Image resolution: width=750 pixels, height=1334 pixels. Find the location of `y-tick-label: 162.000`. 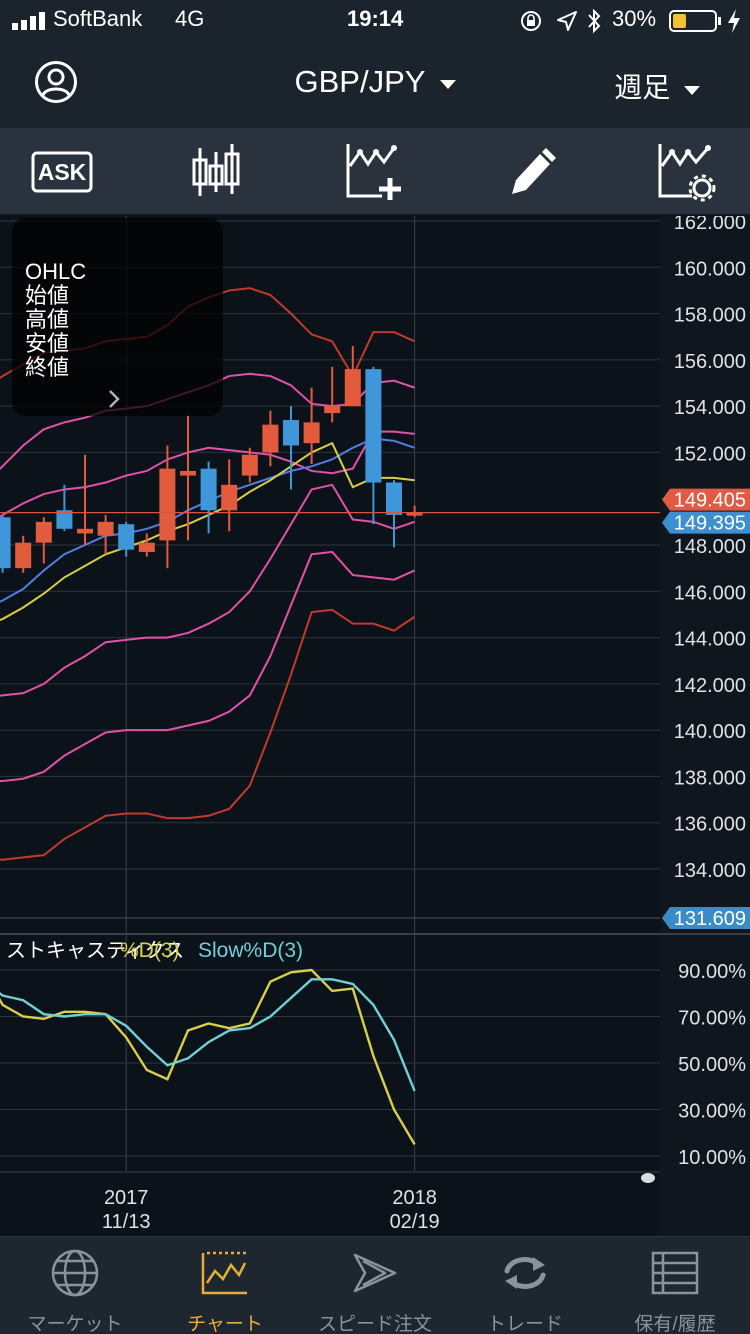

y-tick-label: 162.000 is located at coordinates (710, 225).